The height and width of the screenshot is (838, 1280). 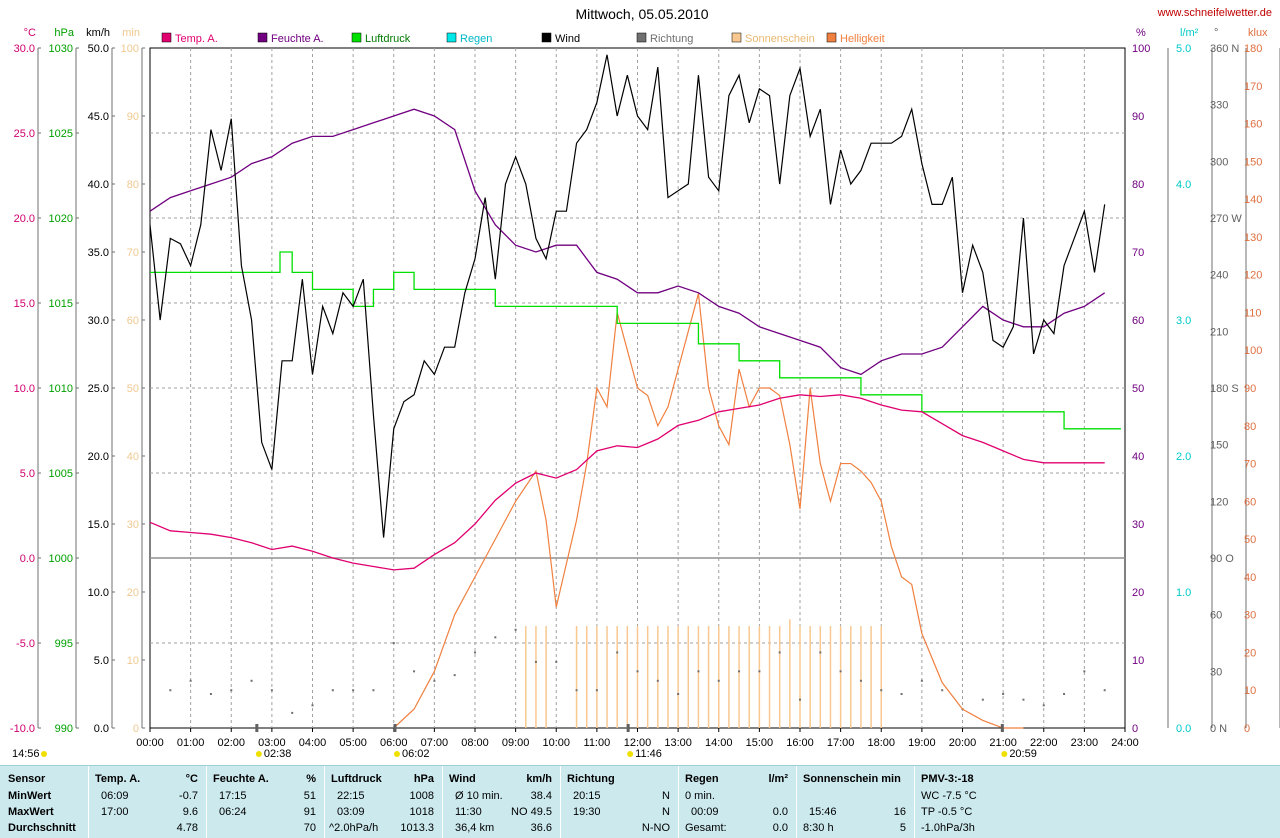 What do you see at coordinates (1253, 87) in the screenshot?
I see `axis-tick-label: 170` at bounding box center [1253, 87].